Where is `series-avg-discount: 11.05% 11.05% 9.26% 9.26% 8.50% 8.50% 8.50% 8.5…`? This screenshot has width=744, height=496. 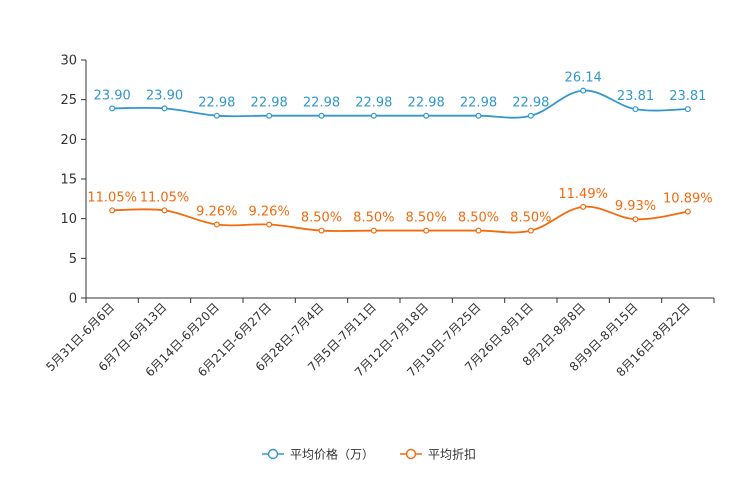 series-avg-discount: 11.05% 11.05% 9.26% 9.26% 8.50% 8.50% 8.50% 8.5… is located at coordinates (400, 210).